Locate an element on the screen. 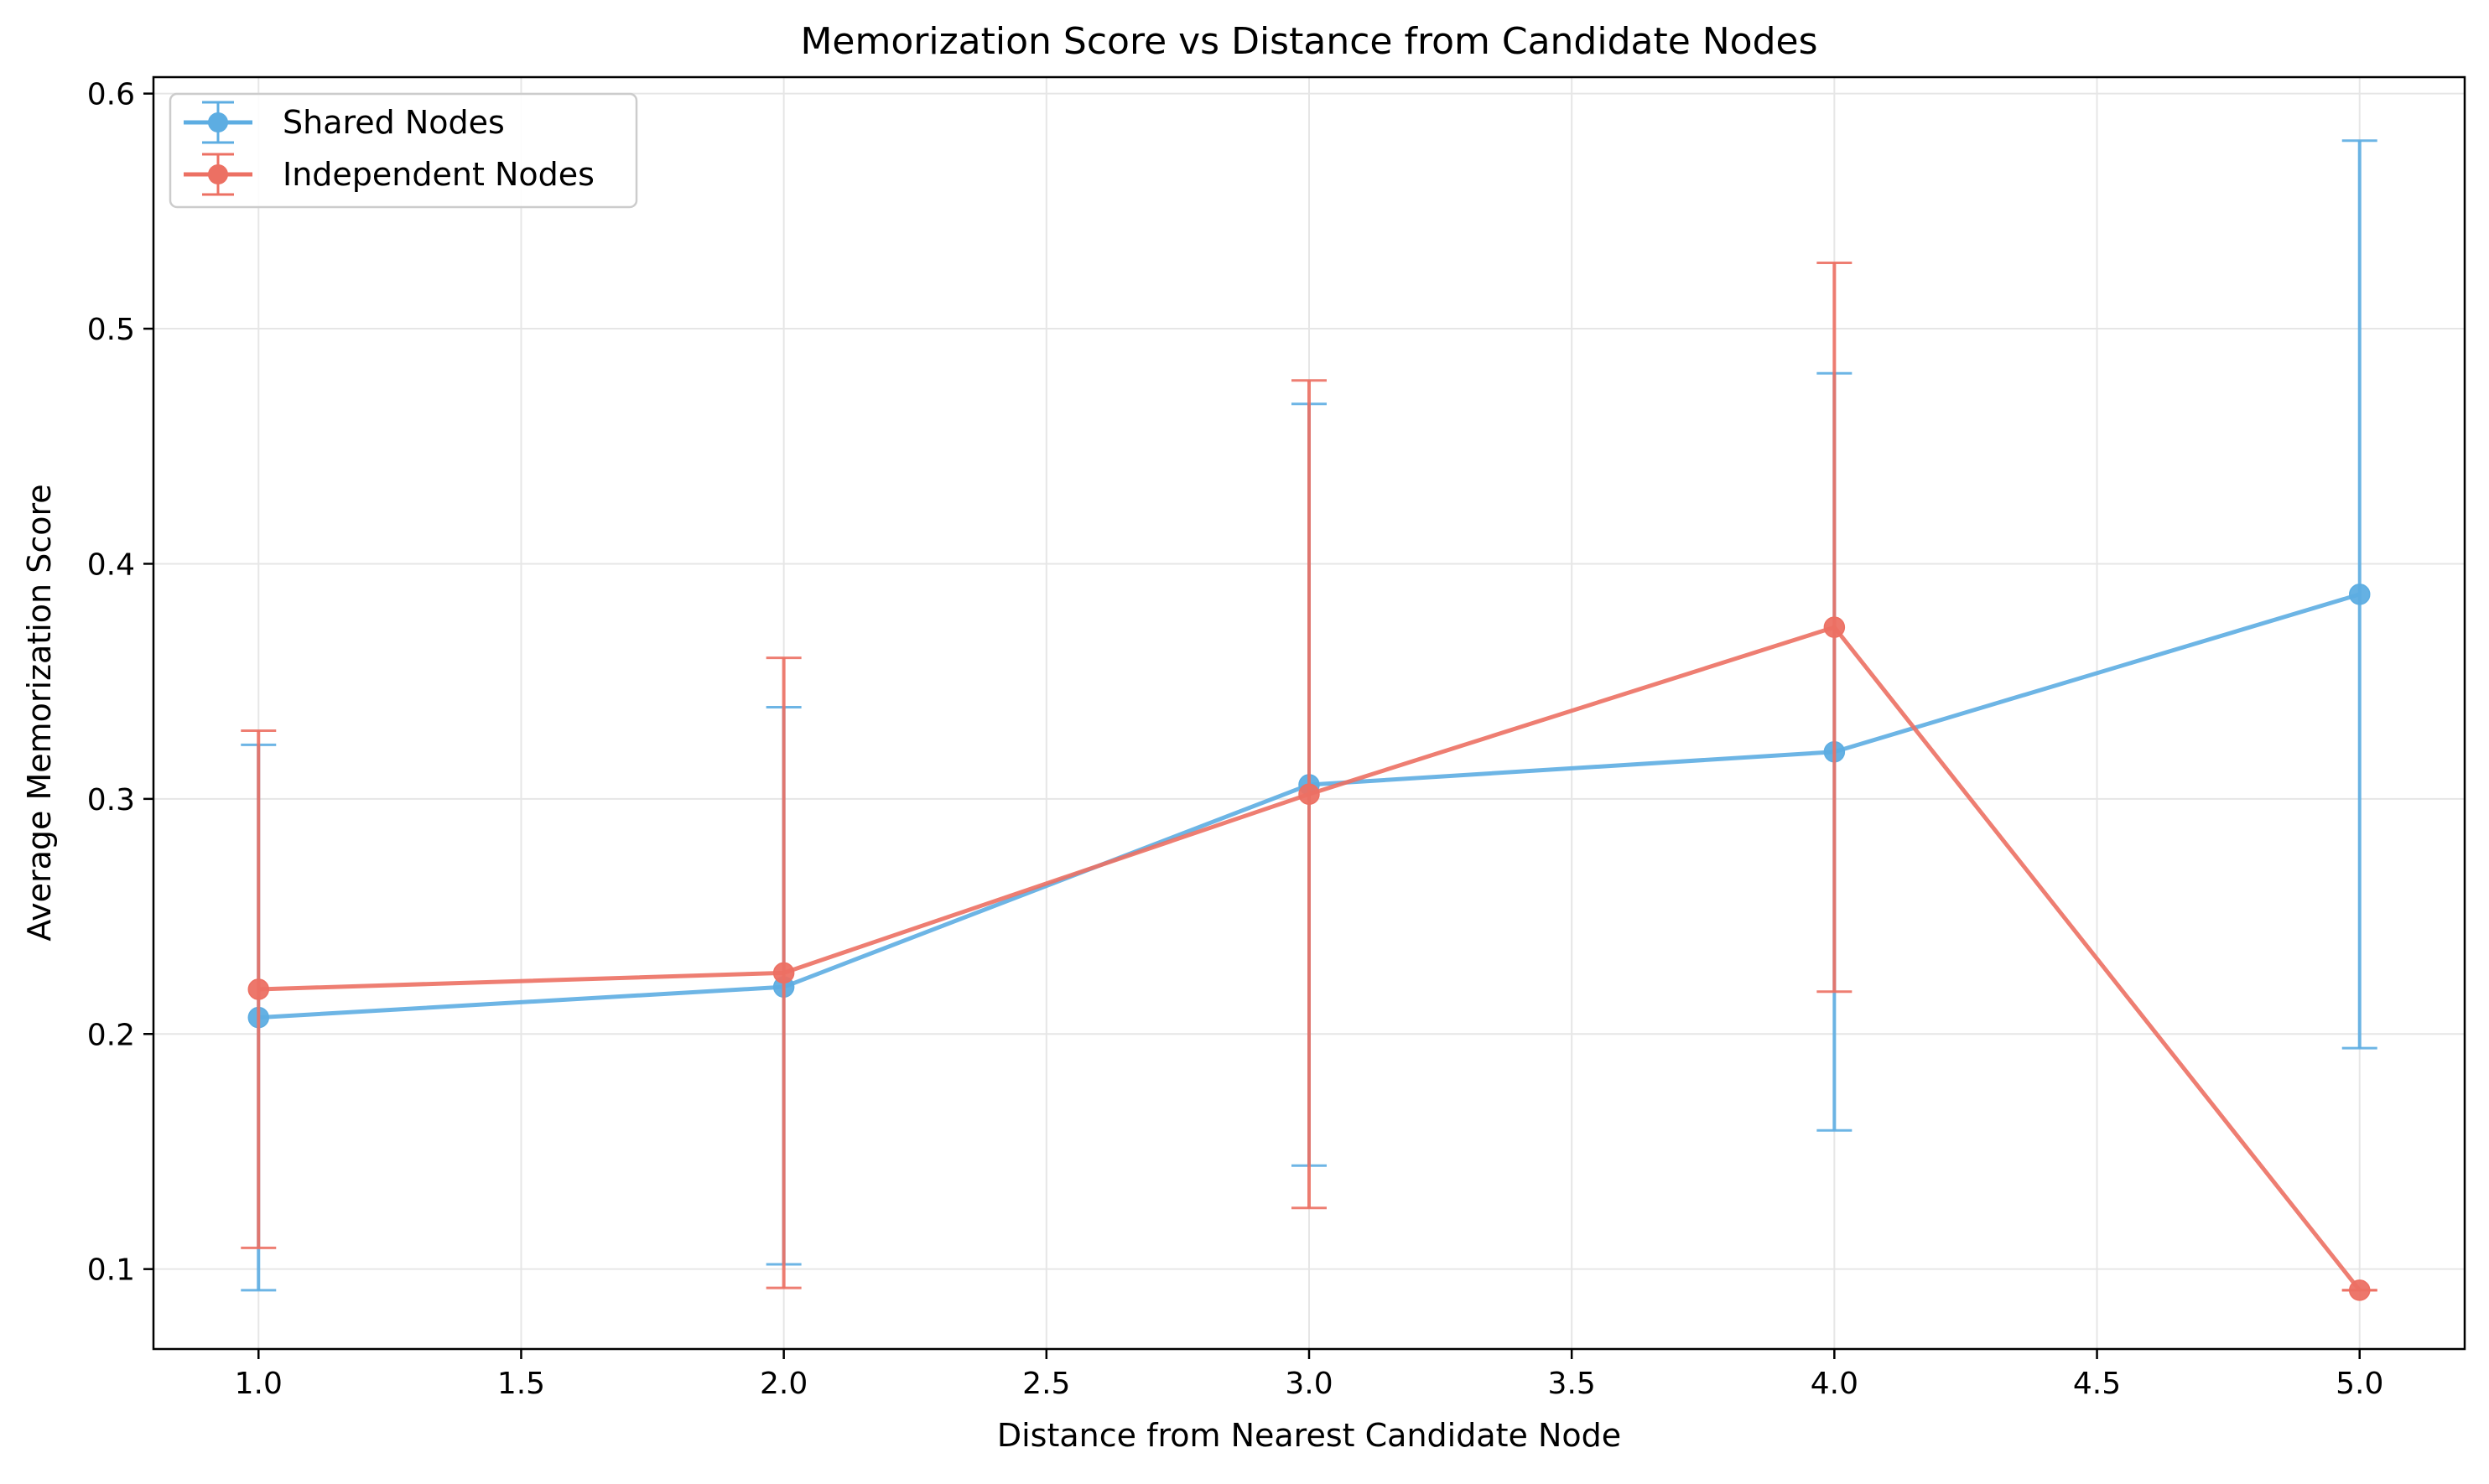  y-tick-label: 0.6 is located at coordinates (111, 95).